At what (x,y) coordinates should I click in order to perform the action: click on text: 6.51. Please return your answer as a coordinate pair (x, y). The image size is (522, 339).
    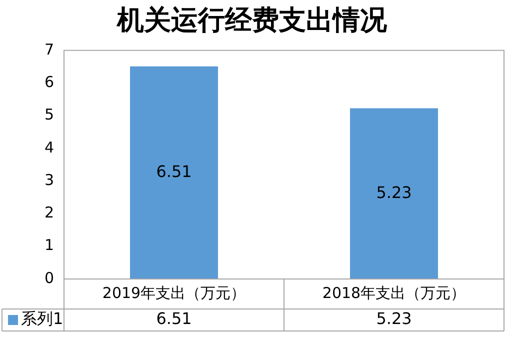
    Looking at the image, I should click on (174, 318).